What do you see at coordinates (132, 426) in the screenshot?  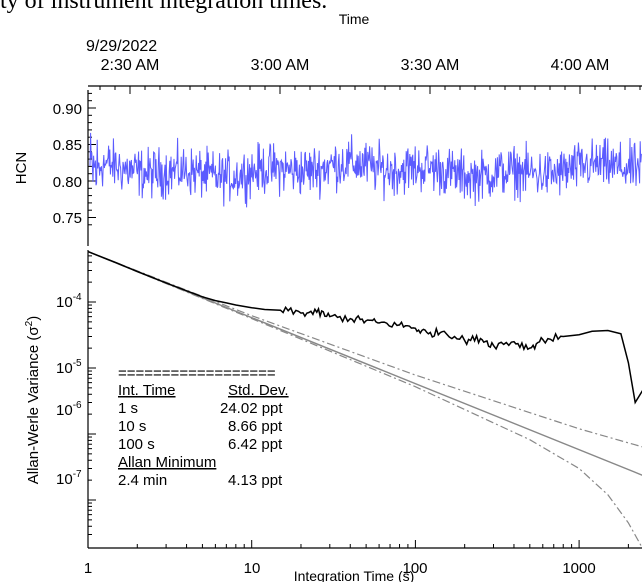 I see `table-row-int-time: 10 s` at bounding box center [132, 426].